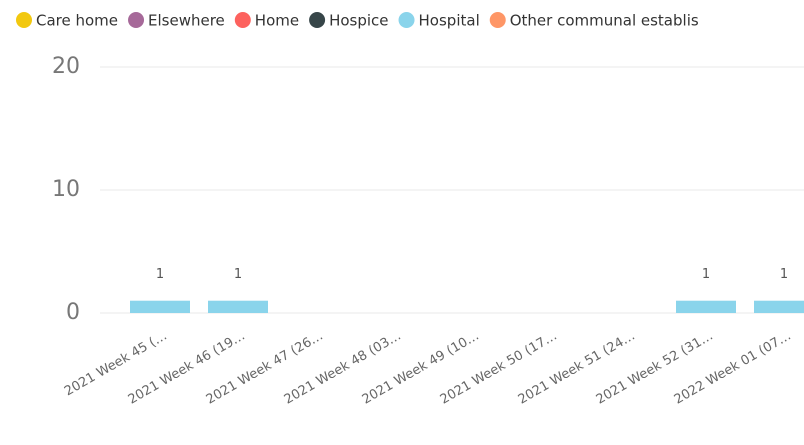  I want to click on y-tick-label: 20, so click(66, 66).